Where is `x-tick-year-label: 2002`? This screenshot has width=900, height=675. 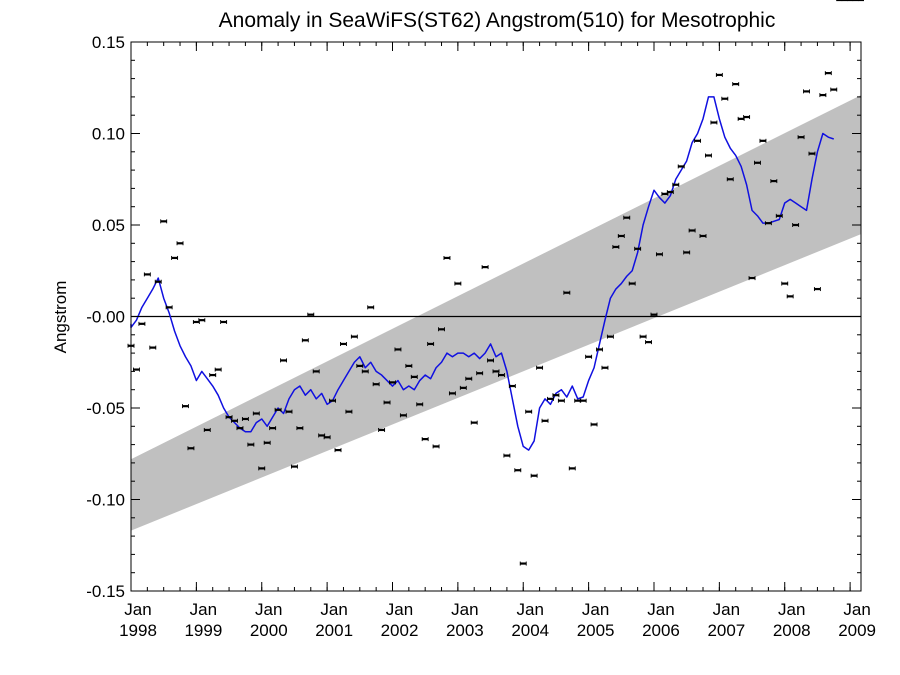
x-tick-year-label: 2002 is located at coordinates (400, 630).